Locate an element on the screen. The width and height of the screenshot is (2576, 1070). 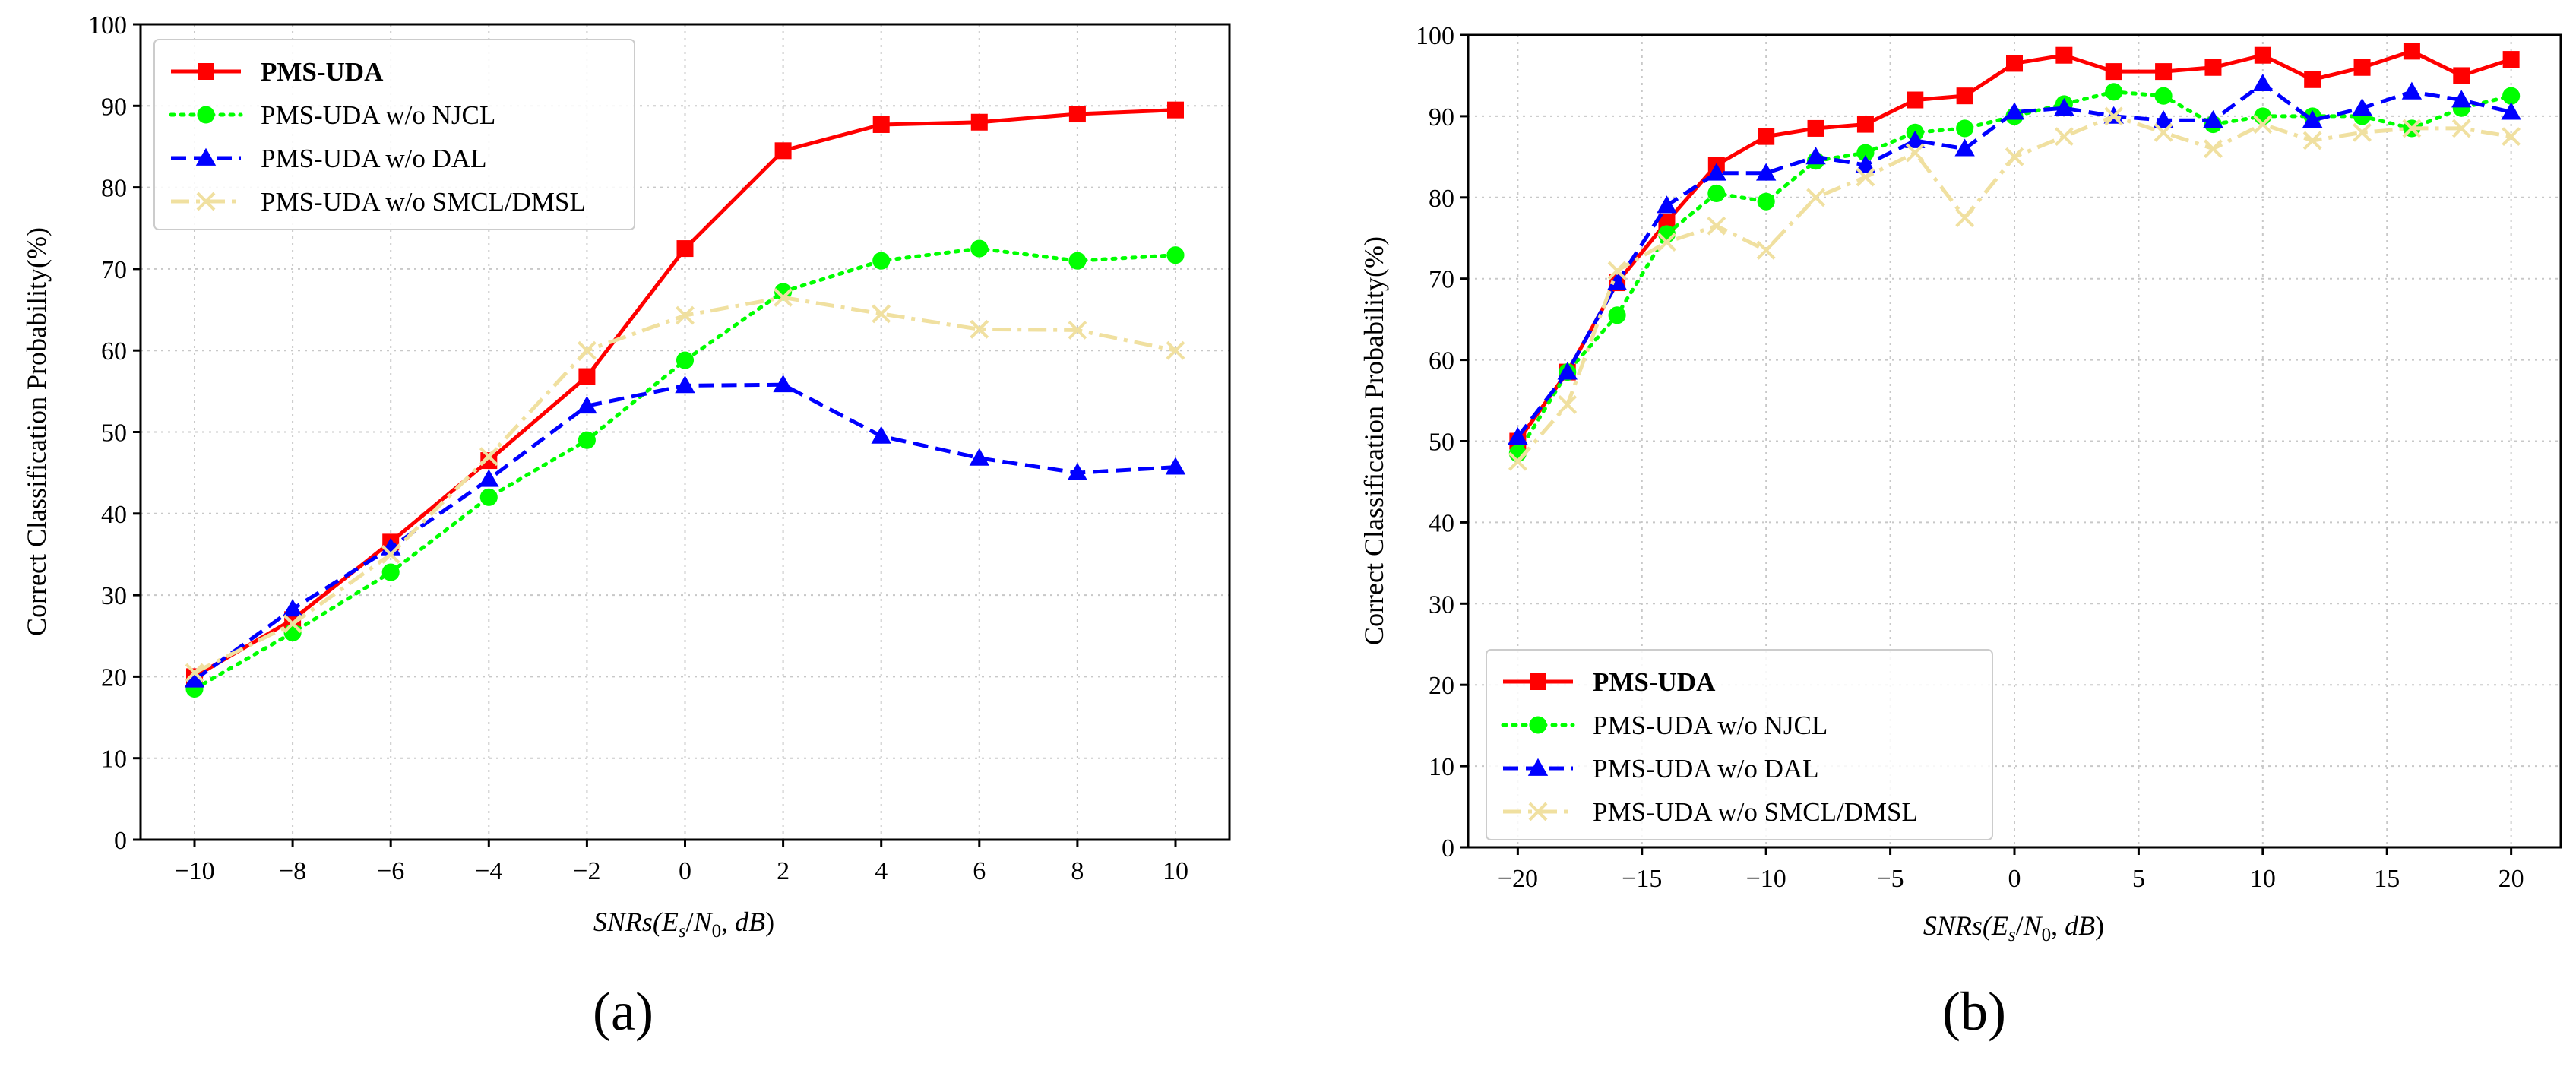
series-line is located at coordinates (2014, 273).